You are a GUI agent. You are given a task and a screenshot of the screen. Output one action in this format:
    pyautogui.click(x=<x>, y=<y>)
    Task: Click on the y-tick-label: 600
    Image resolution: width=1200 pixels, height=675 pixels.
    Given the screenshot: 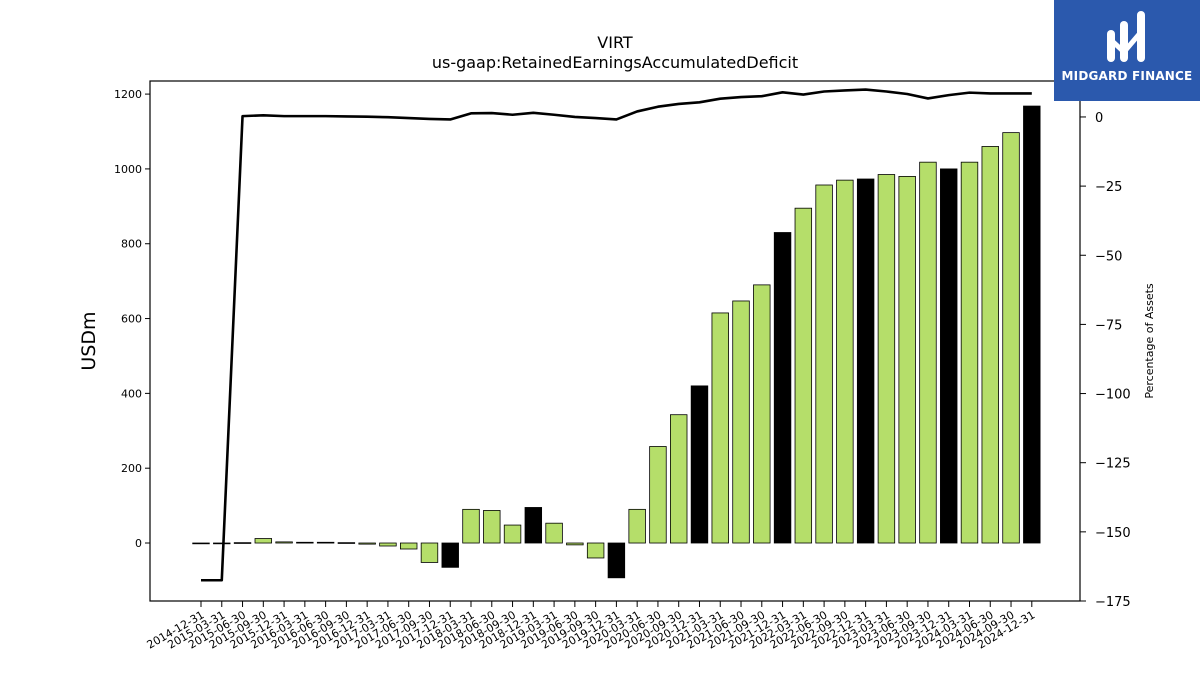 What is the action you would take?
    pyautogui.click(x=131, y=319)
    